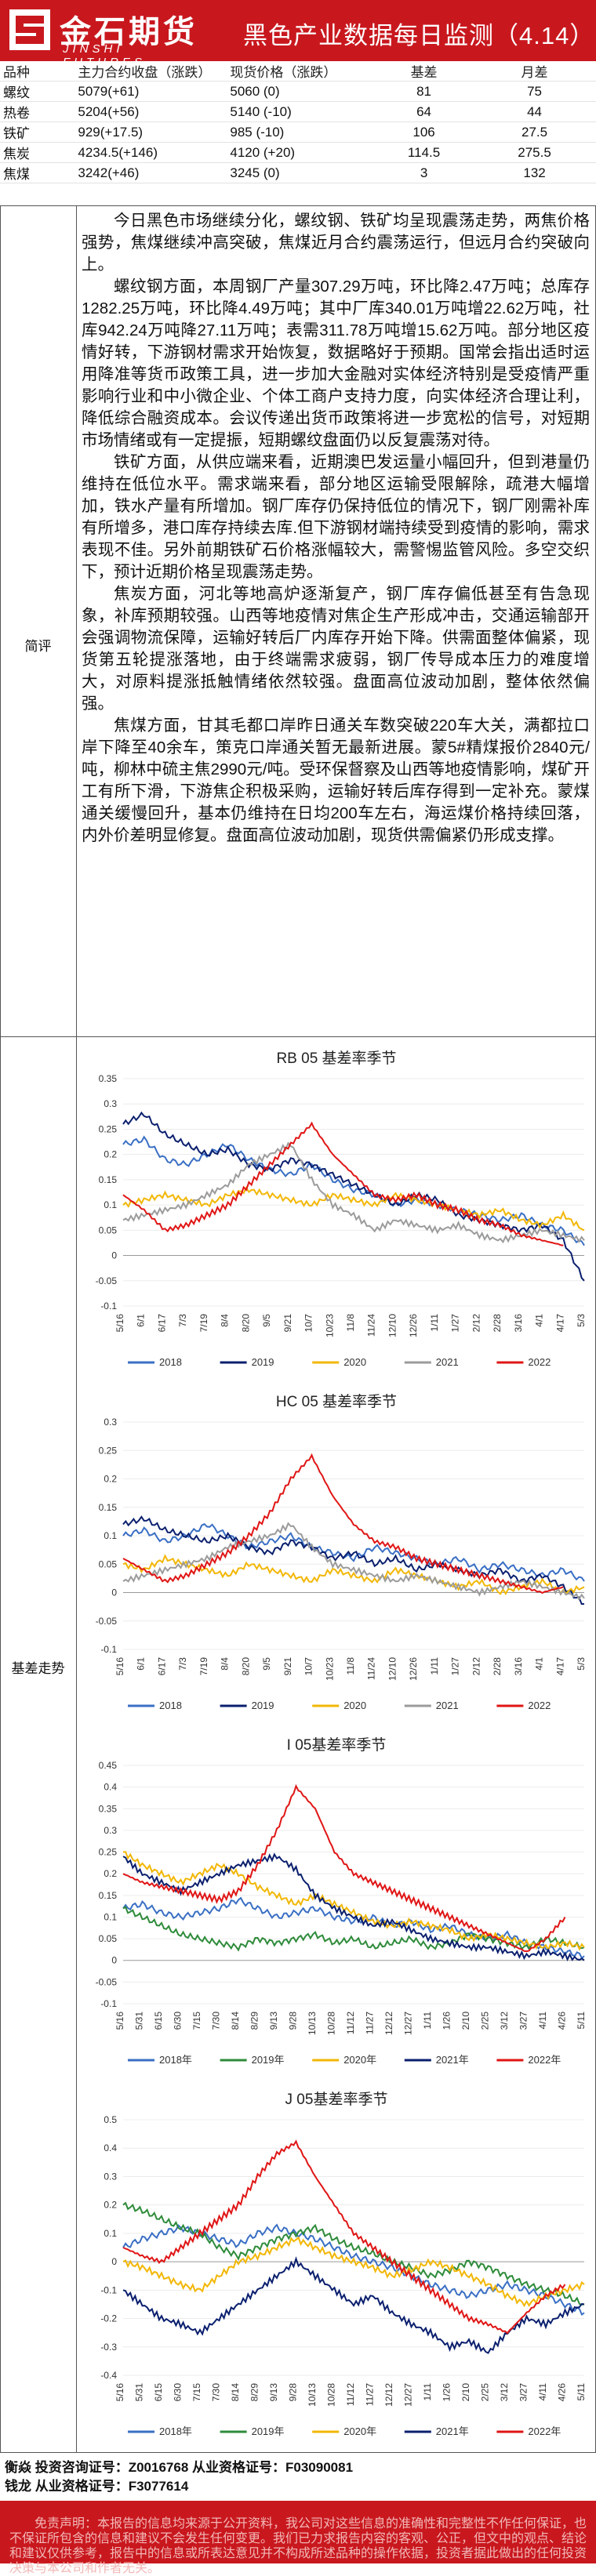 The image size is (596, 2576). What do you see at coordinates (298, 152) in the screenshot?
I see `table-row: 焦炭 4234.5(+146) 4120 (+20) 114.5 275.5` at bounding box center [298, 152].